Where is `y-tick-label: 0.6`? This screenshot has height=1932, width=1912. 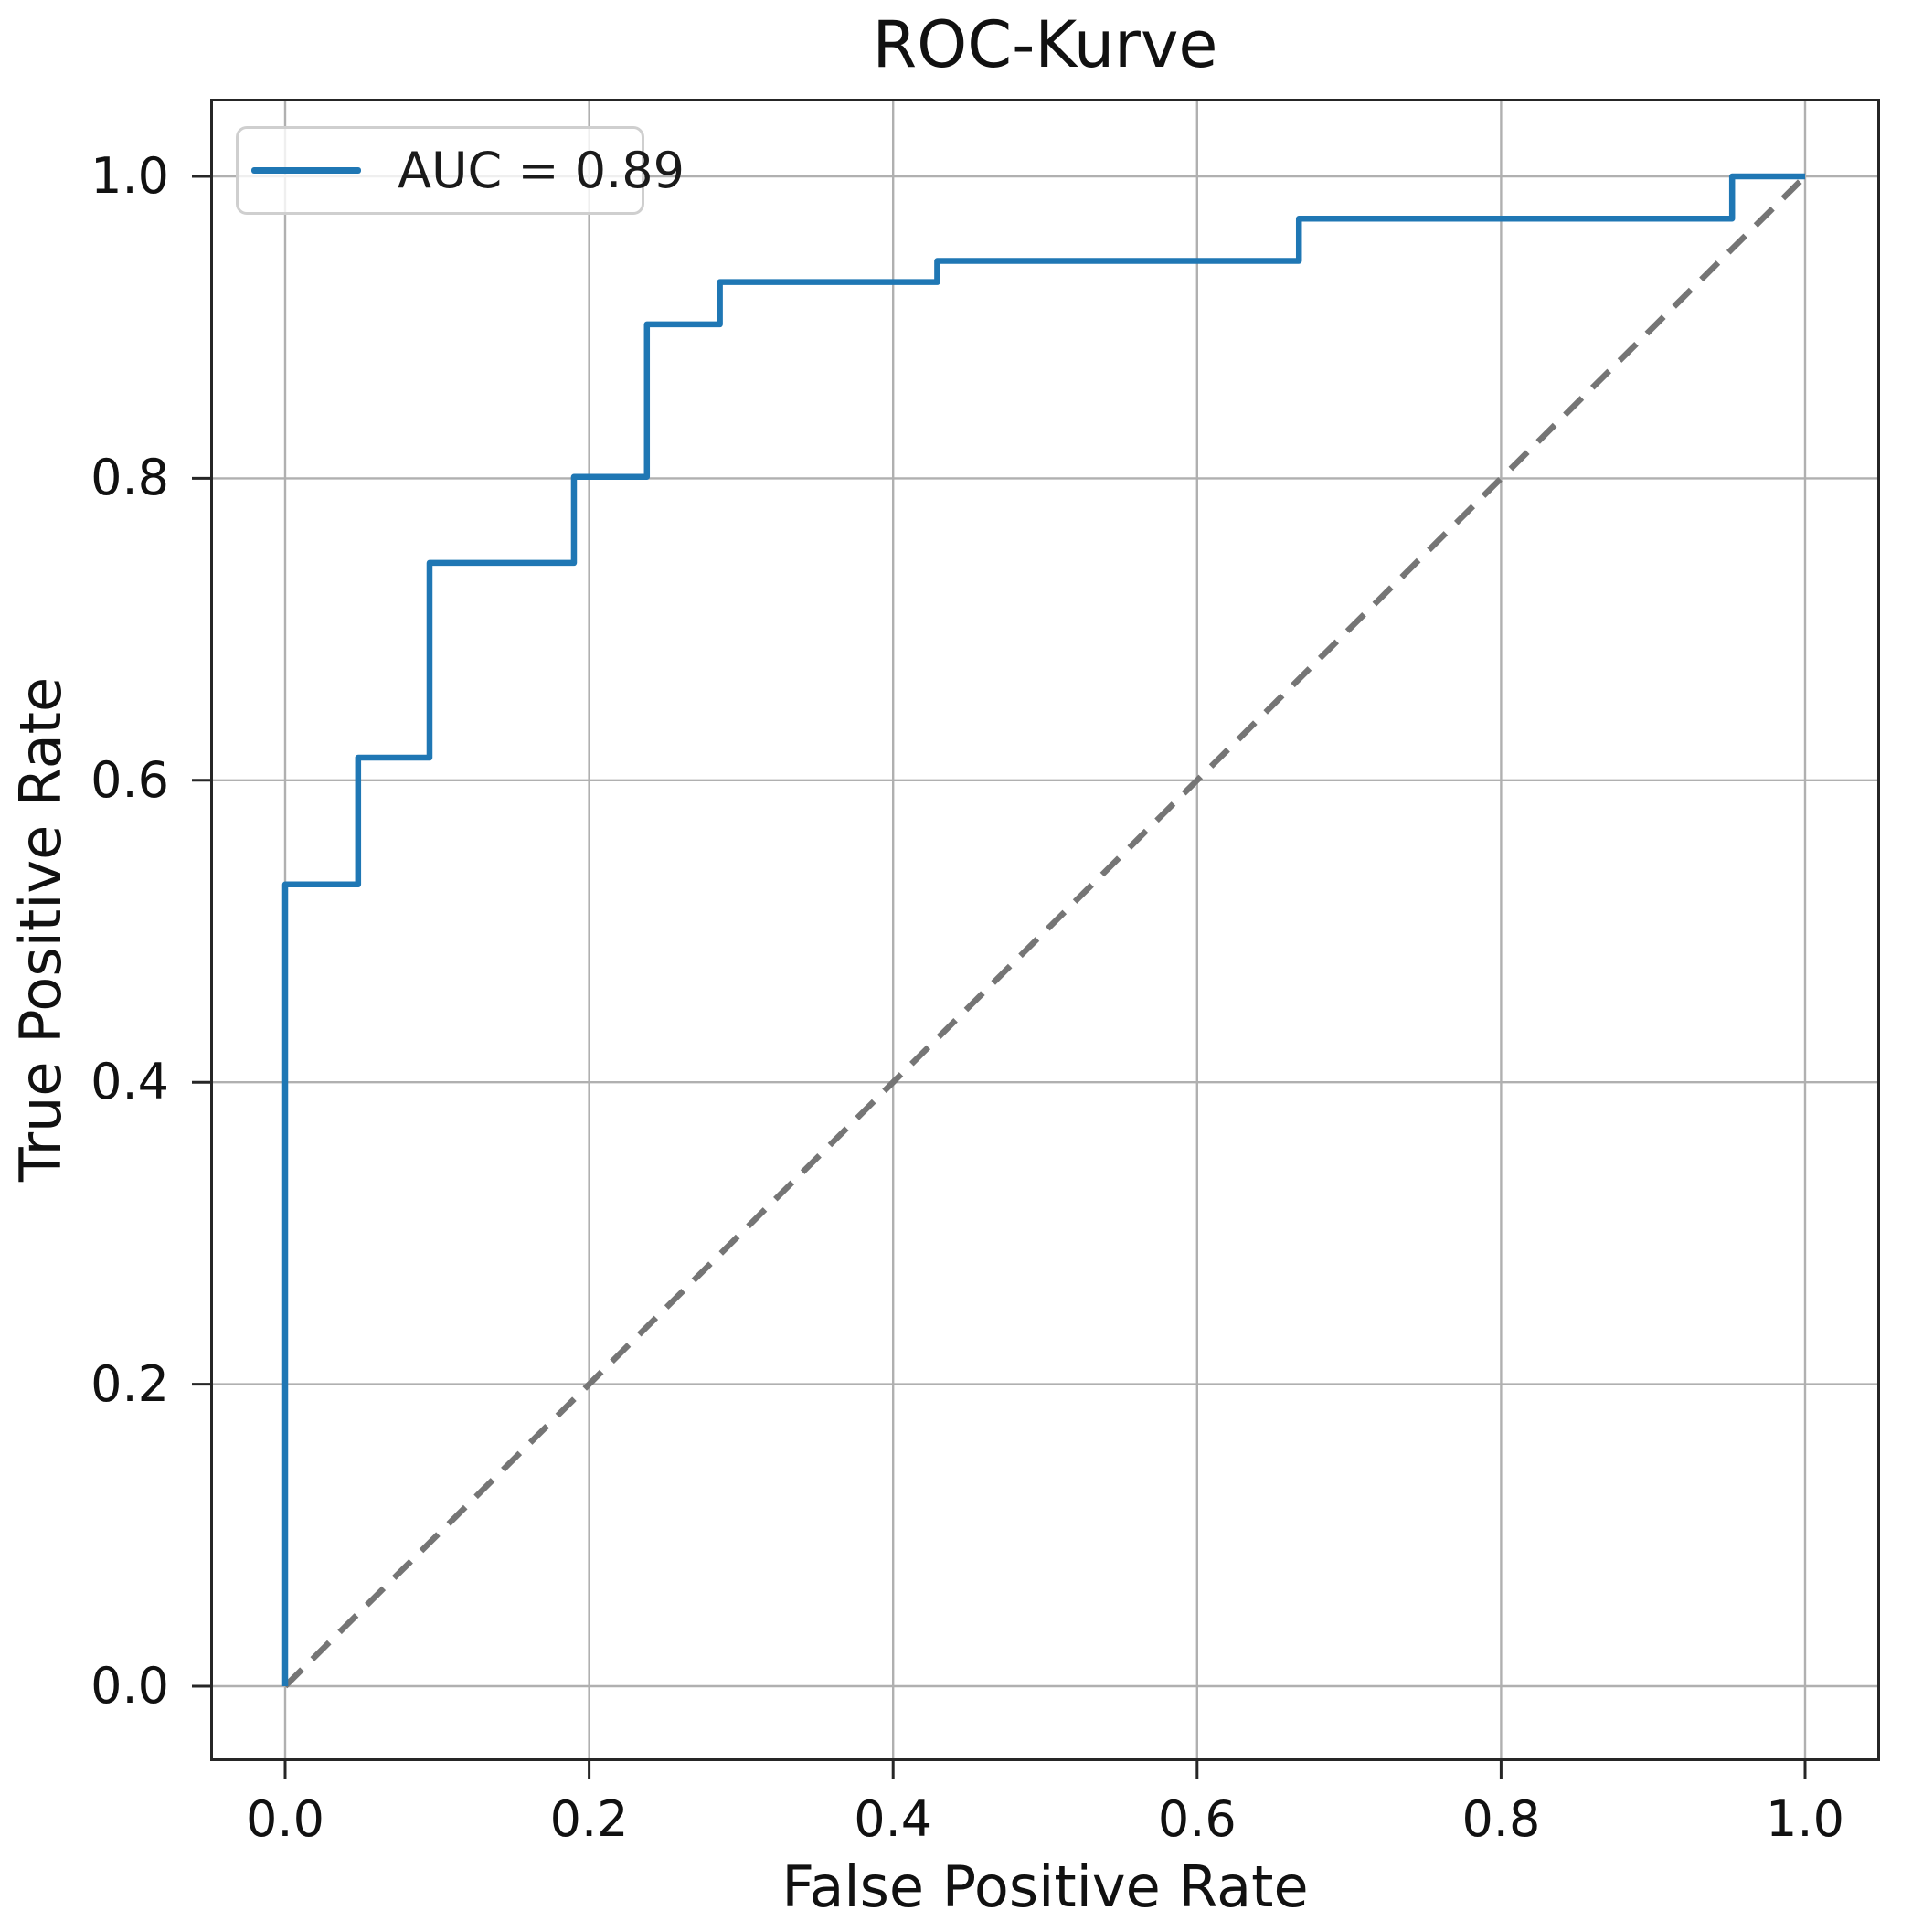
y-tick-label: 0.6 is located at coordinates (129, 779).